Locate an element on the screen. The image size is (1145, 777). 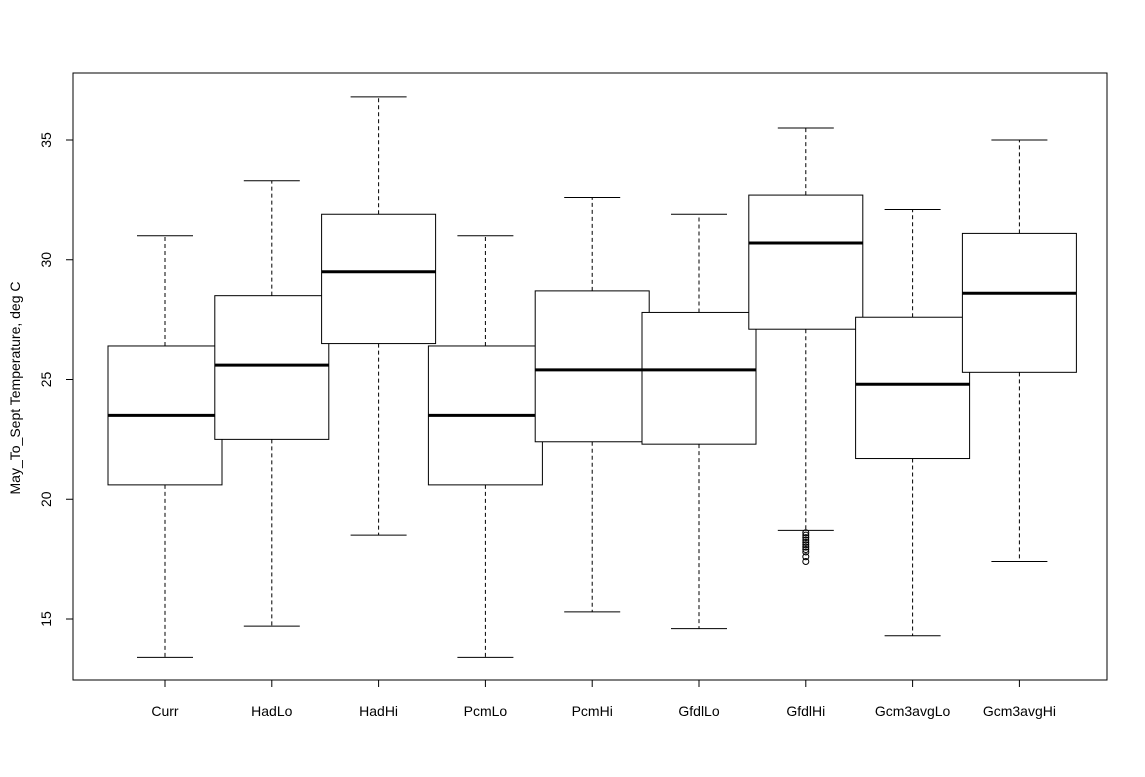
x-tick-label-HadLo: HadLo is located at coordinates (271, 711).